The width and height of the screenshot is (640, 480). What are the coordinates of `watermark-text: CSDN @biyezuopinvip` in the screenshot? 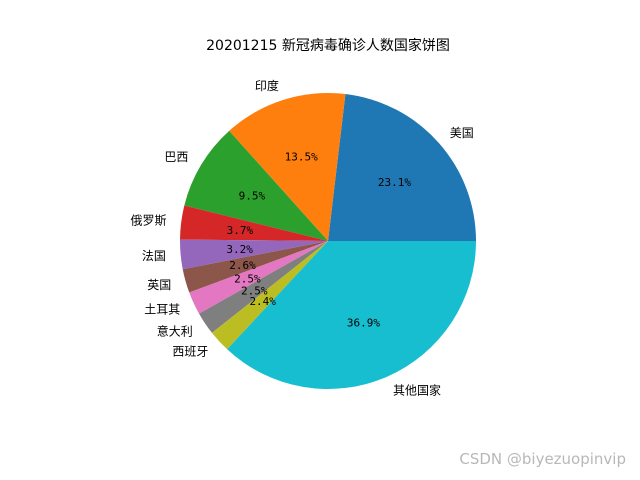 It's located at (542, 459).